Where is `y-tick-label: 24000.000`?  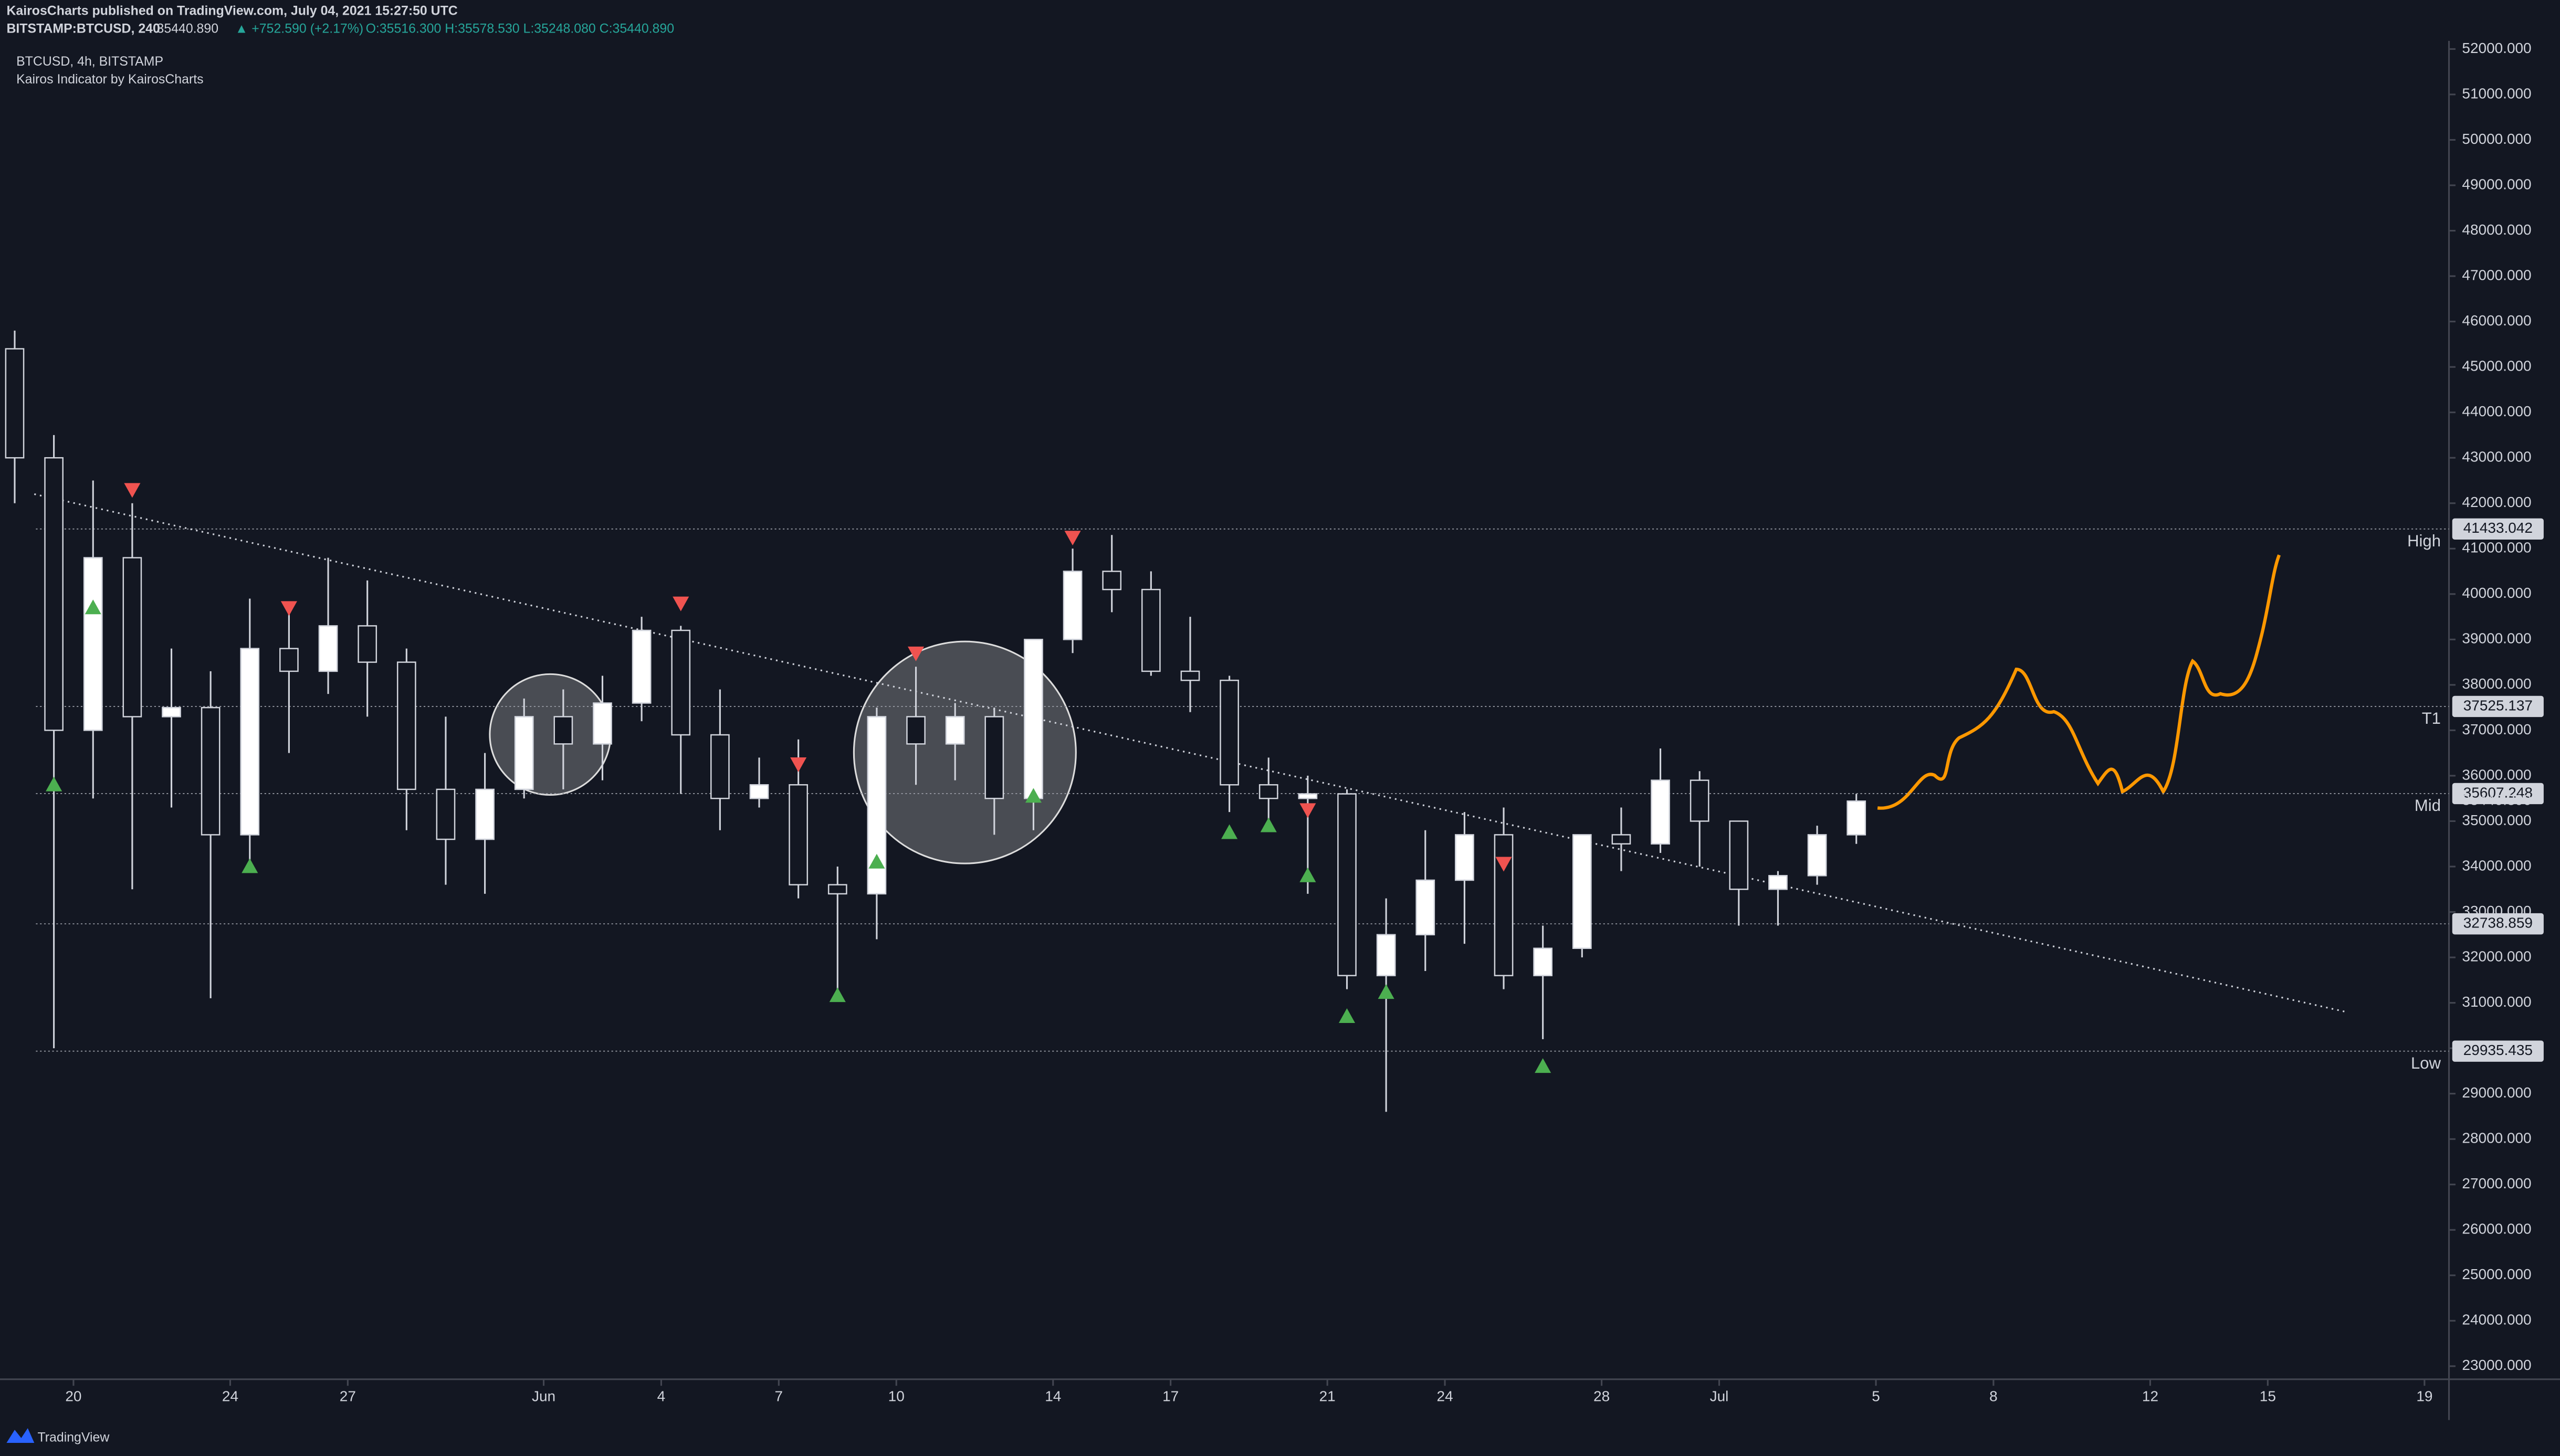 y-tick-label: 24000.000 is located at coordinates (2497, 1320).